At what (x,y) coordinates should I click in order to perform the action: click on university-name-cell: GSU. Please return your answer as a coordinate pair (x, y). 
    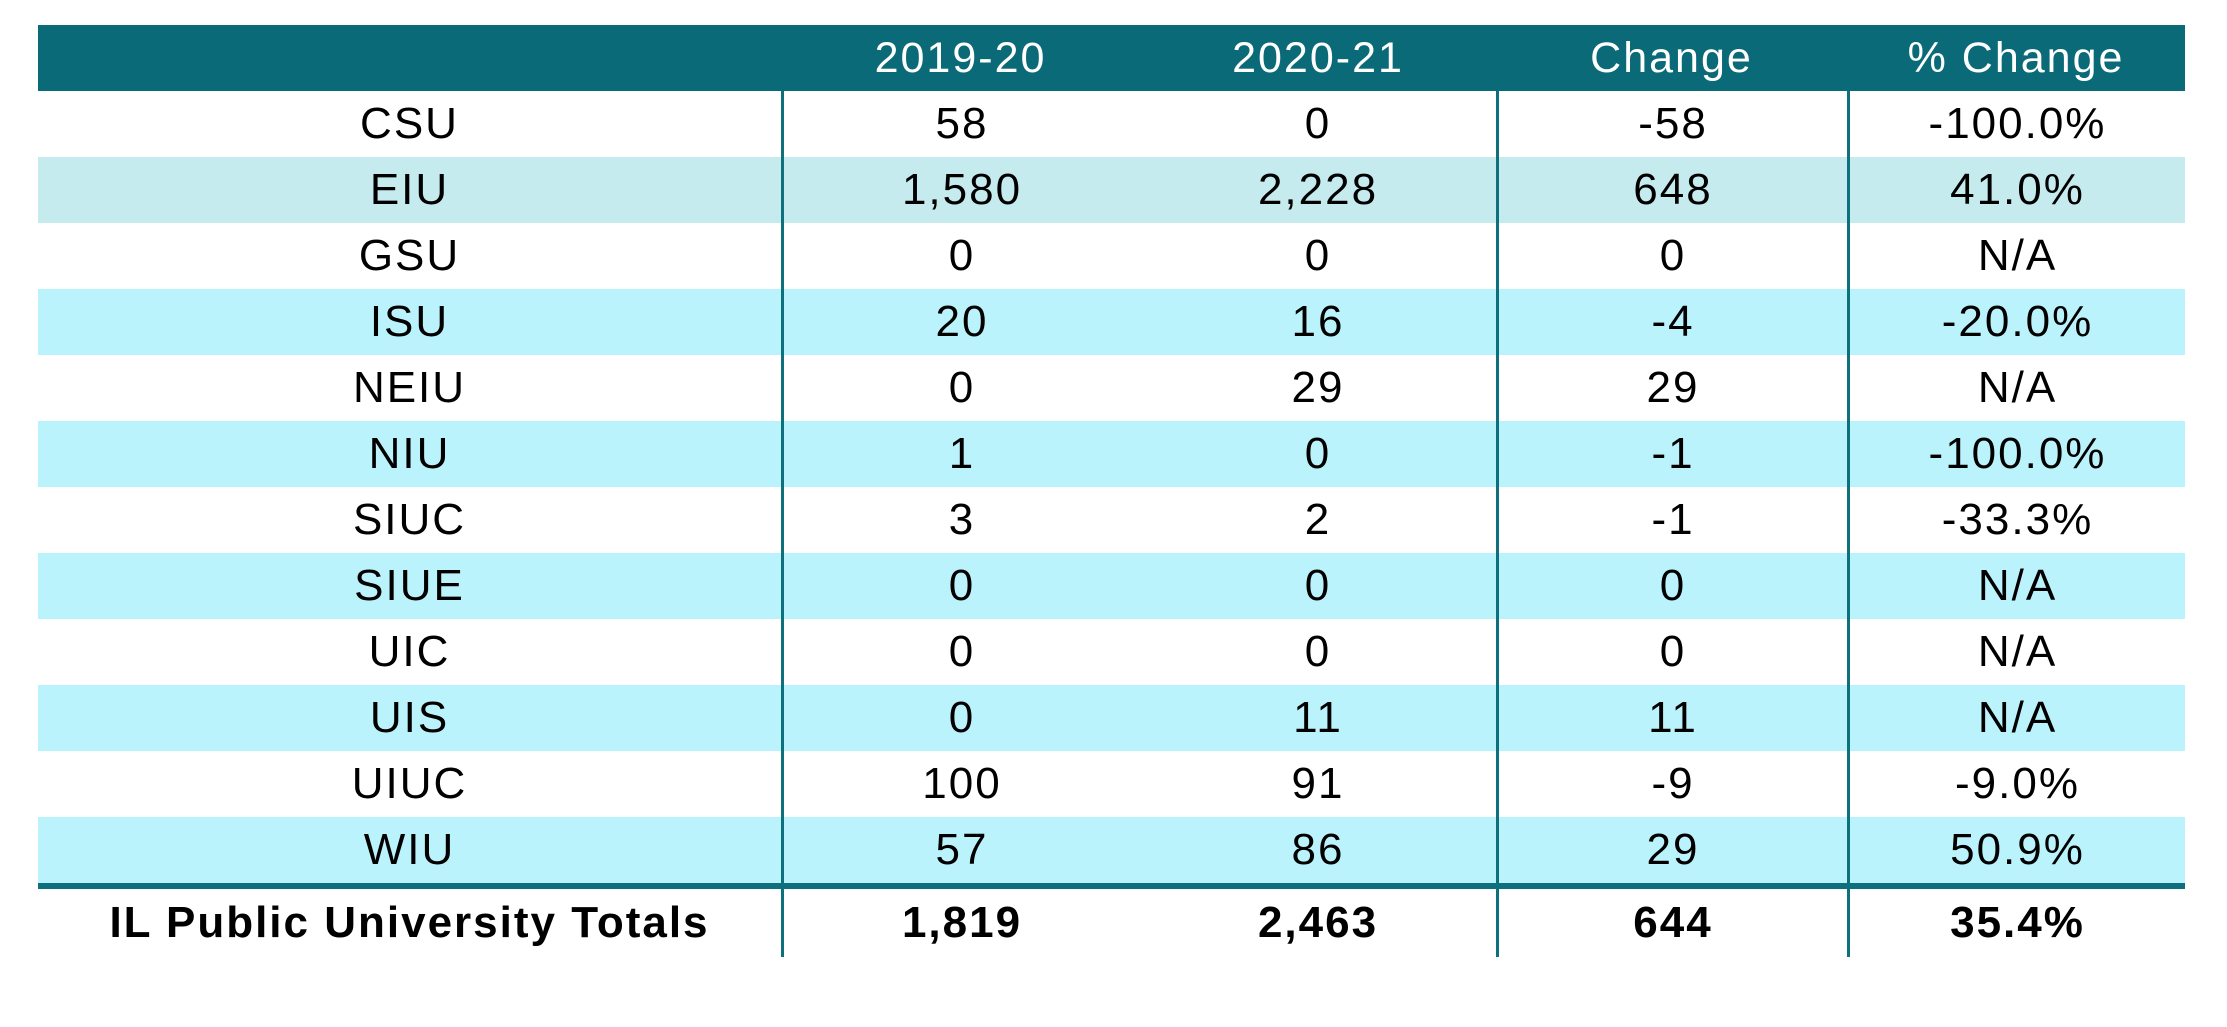
    Looking at the image, I should click on (409, 255).